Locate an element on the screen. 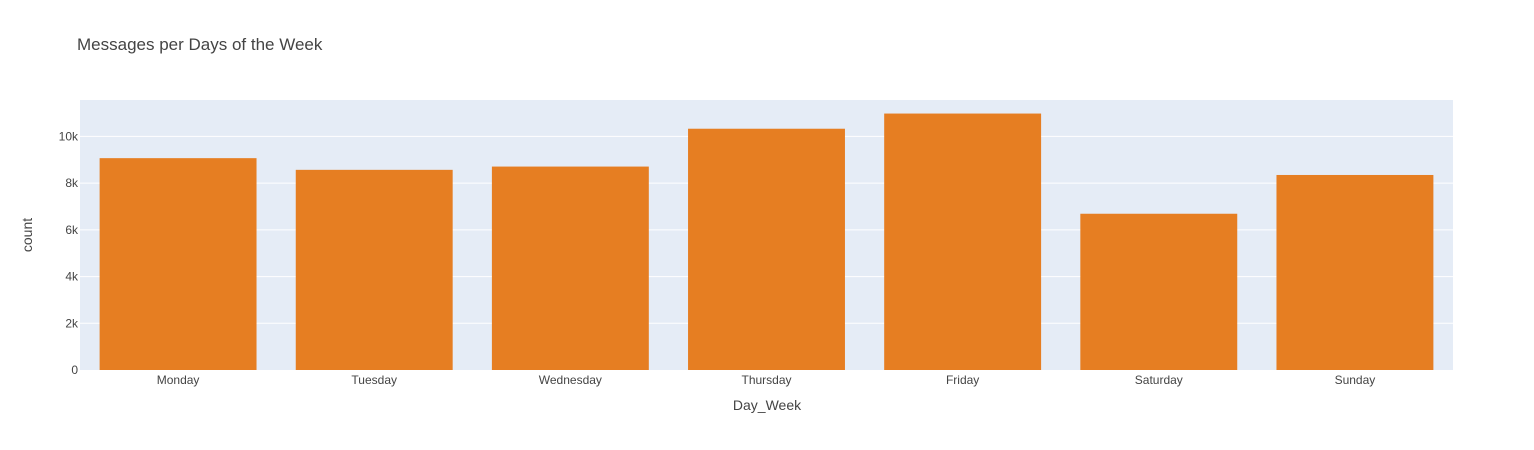 This screenshot has width=1534, height=450. bar-sunday is located at coordinates (1355, 272).